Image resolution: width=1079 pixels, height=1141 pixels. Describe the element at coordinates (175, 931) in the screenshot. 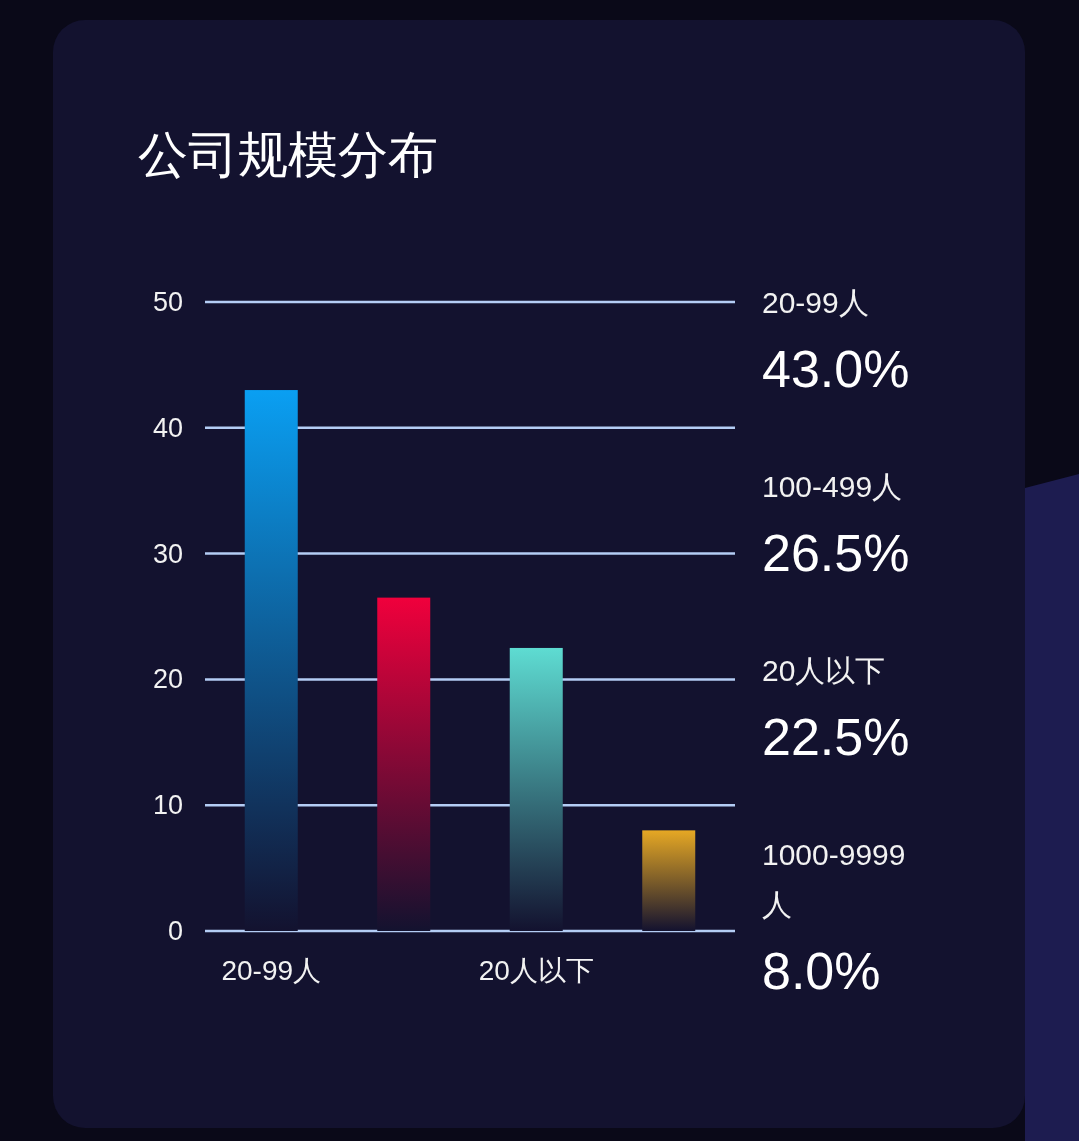

I see `y-tick-label: 0` at that location.